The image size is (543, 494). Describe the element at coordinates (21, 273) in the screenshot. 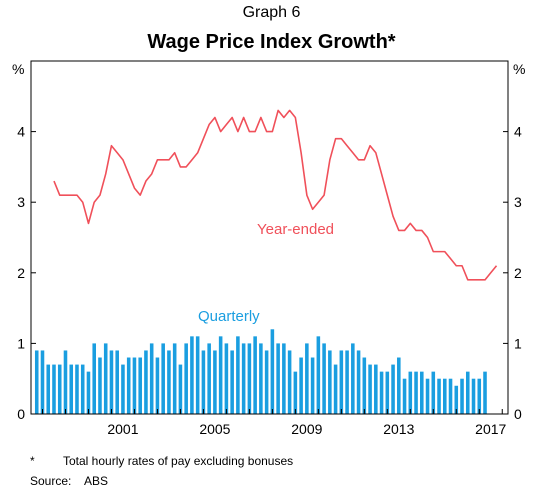

I see `left-tick-label: 2` at that location.